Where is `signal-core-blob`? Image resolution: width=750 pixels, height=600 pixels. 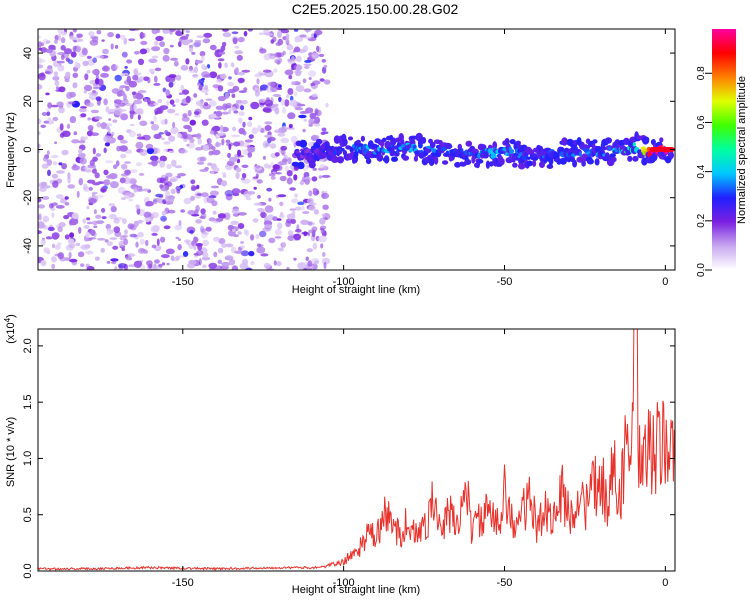
signal-core-blob is located at coordinates (462, 151).